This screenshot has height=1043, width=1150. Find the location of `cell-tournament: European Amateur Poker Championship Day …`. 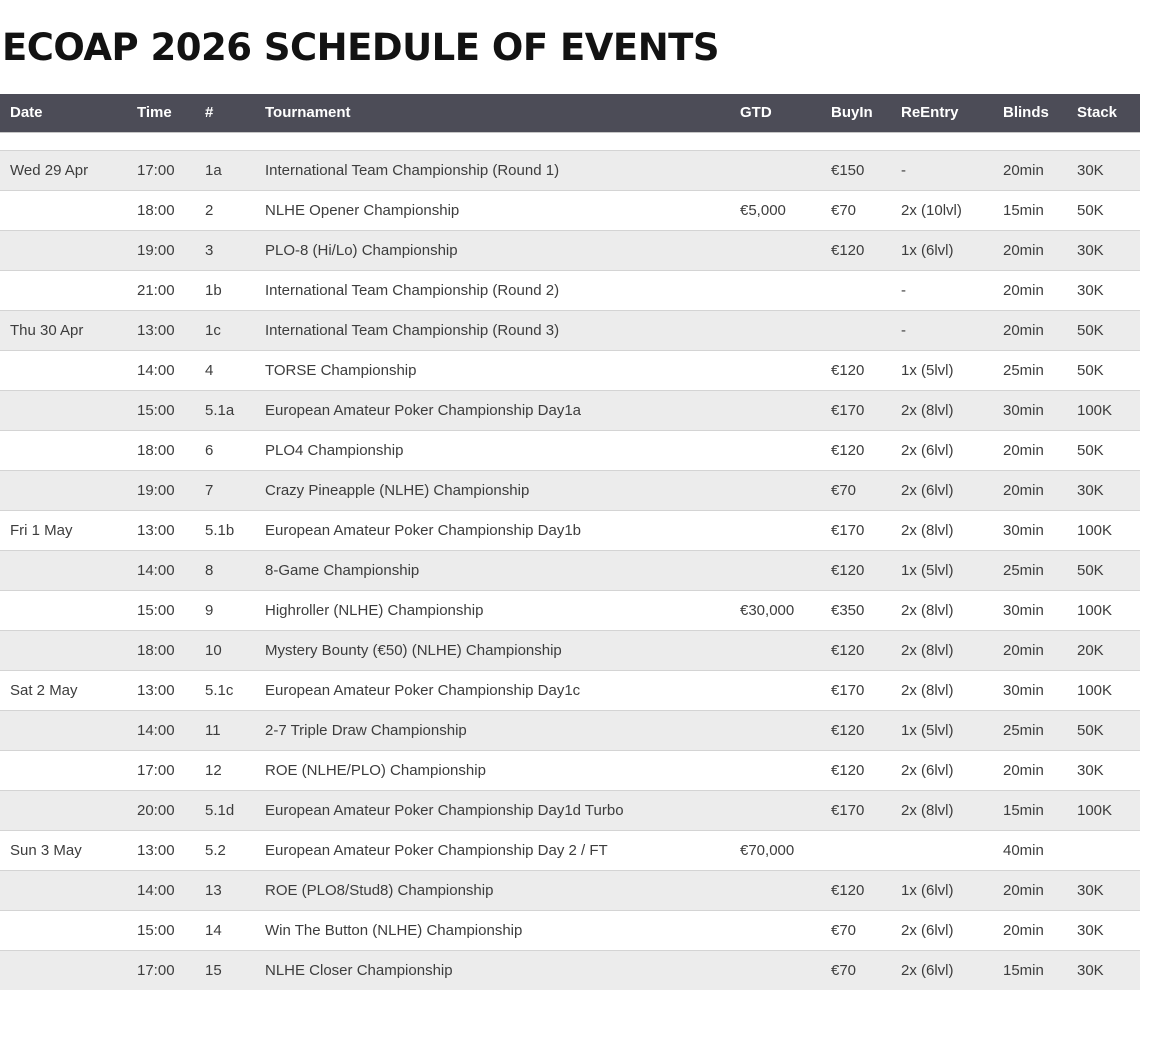

cell-tournament: European Amateur Poker Championship Day … is located at coordinates (492, 849).